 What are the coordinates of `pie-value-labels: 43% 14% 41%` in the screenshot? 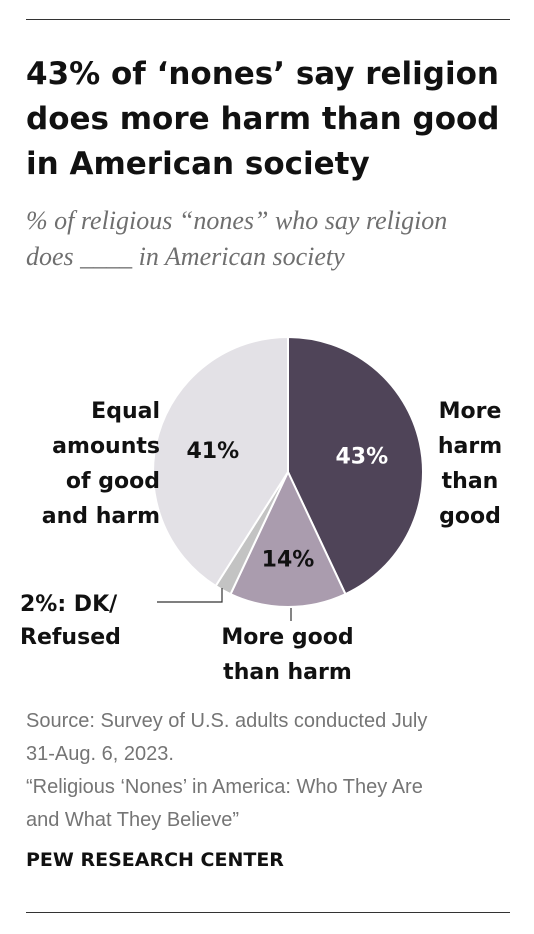 It's located at (287, 505).